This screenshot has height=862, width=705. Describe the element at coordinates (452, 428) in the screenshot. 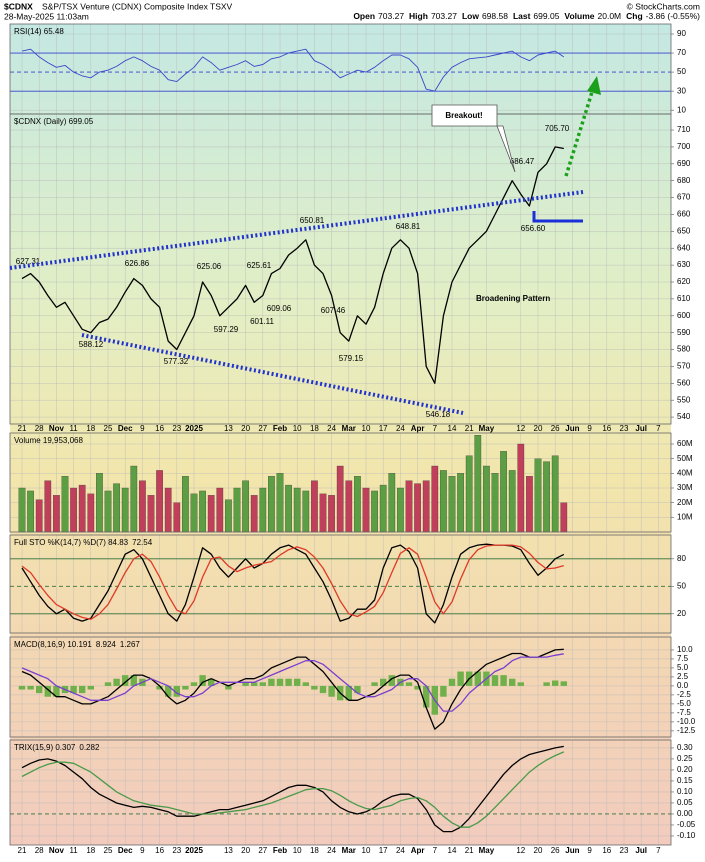

I see `x-tick-label: 14` at that location.